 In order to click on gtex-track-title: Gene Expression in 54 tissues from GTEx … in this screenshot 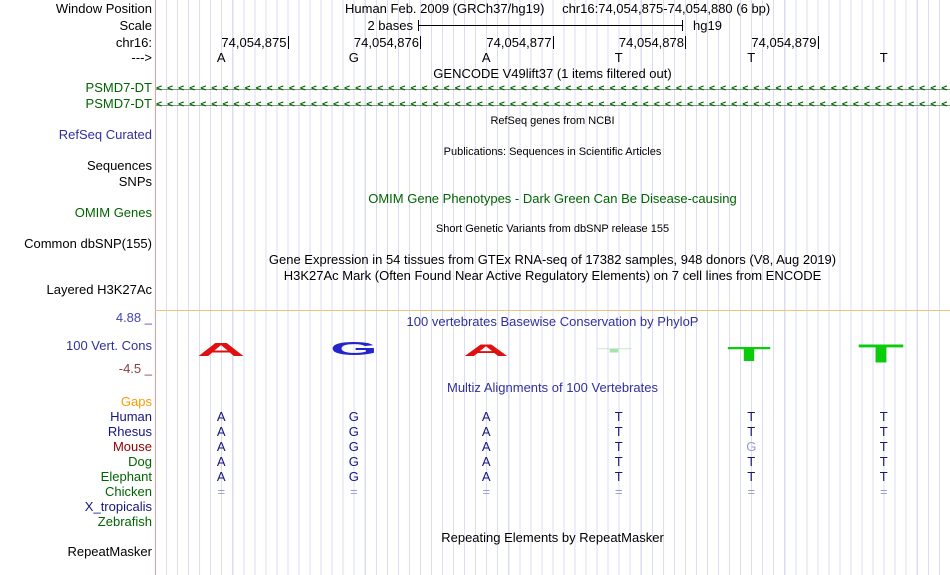, I will do `click(552, 259)`.